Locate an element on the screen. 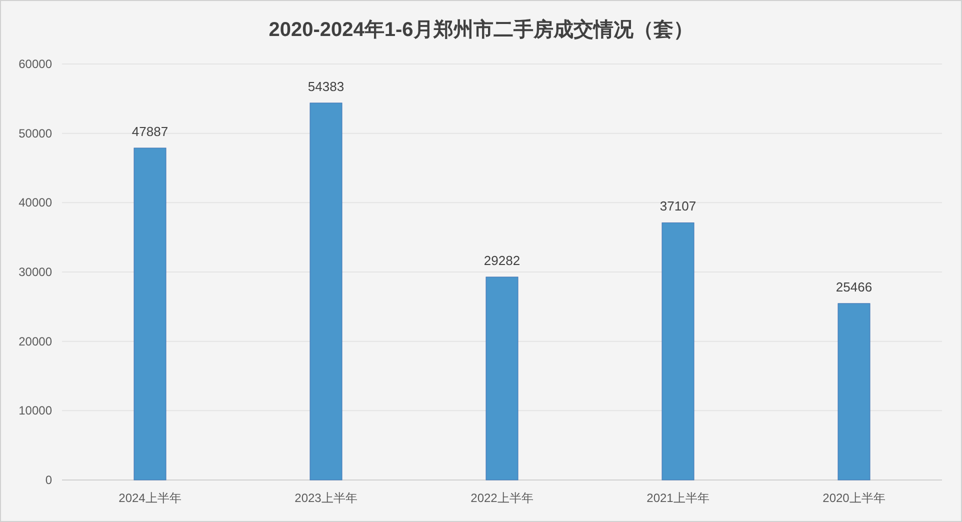 Image resolution: width=962 pixels, height=522 pixels. y-tick-label: 30000 is located at coordinates (35, 272).